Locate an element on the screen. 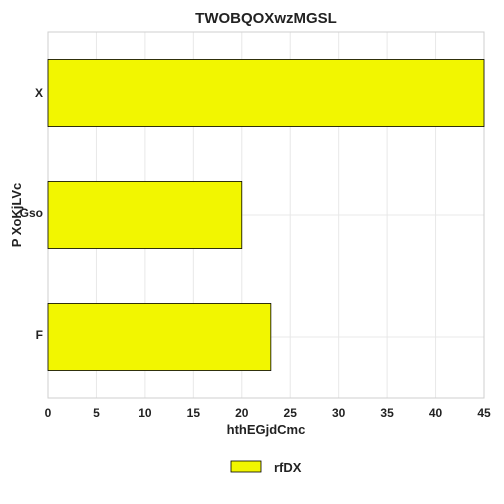 The image size is (504, 504). bar-gso is located at coordinates (145, 215).